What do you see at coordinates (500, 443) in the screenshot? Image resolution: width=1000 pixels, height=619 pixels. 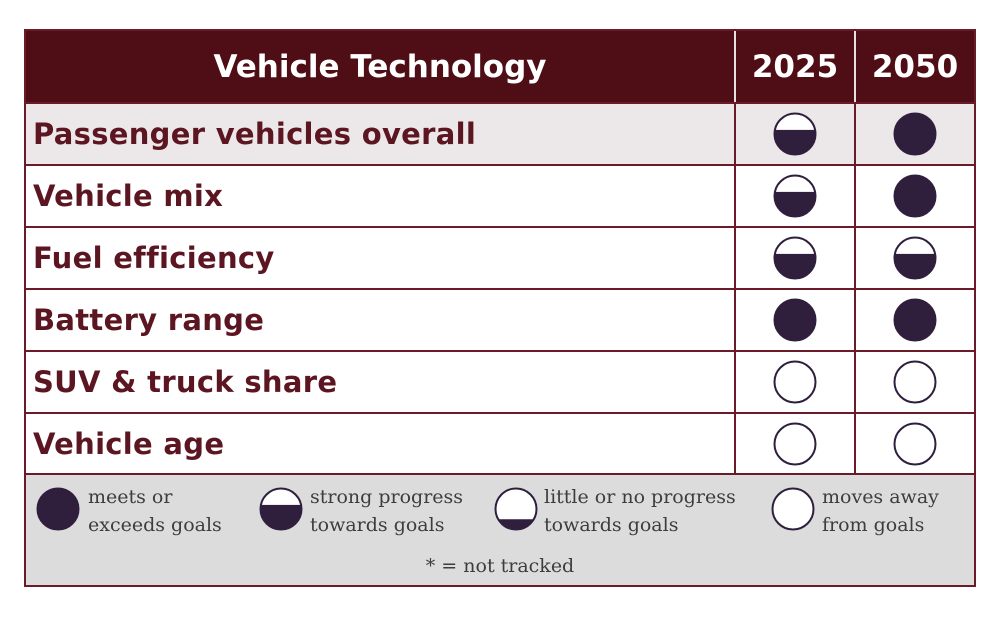 I see `table-row: Vehicle age` at bounding box center [500, 443].